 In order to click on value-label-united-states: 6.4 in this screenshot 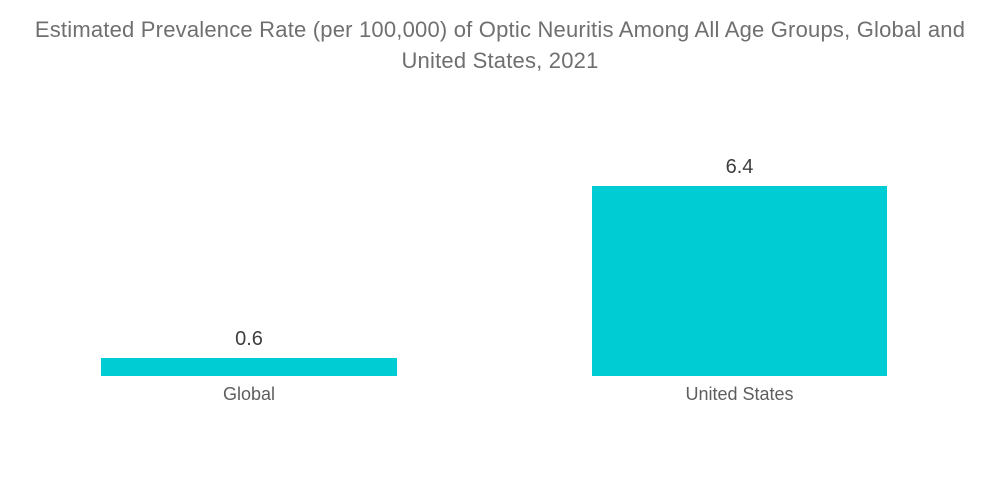, I will do `click(739, 167)`.